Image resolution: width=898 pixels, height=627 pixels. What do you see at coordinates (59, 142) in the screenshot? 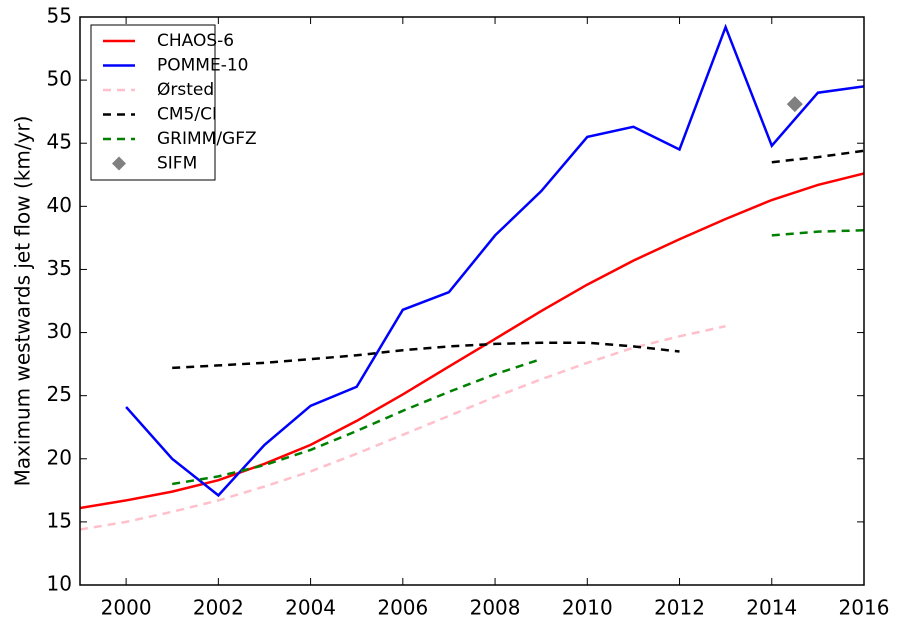
I see `y-tick-label: 45` at bounding box center [59, 142].